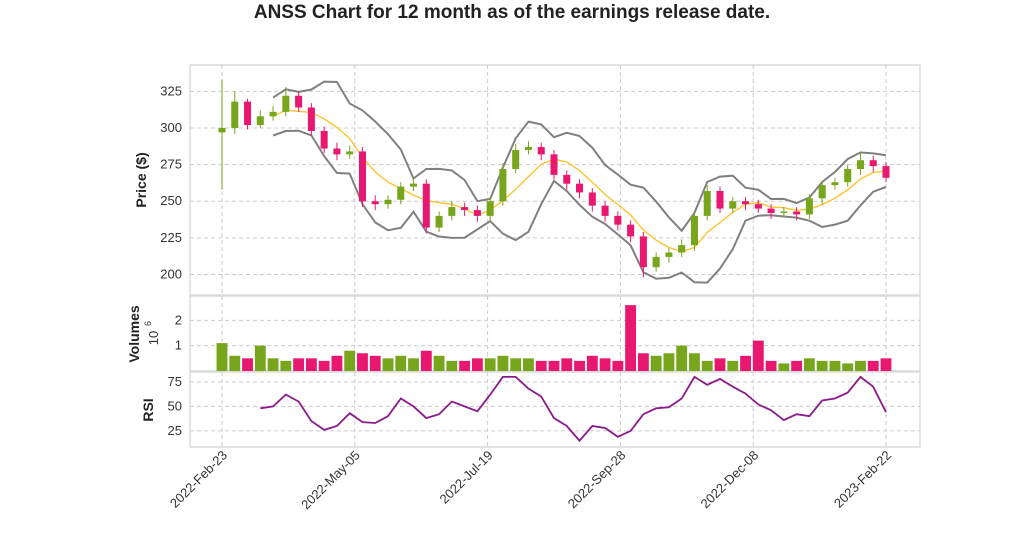  I want to click on rsi-line, so click(573, 409).